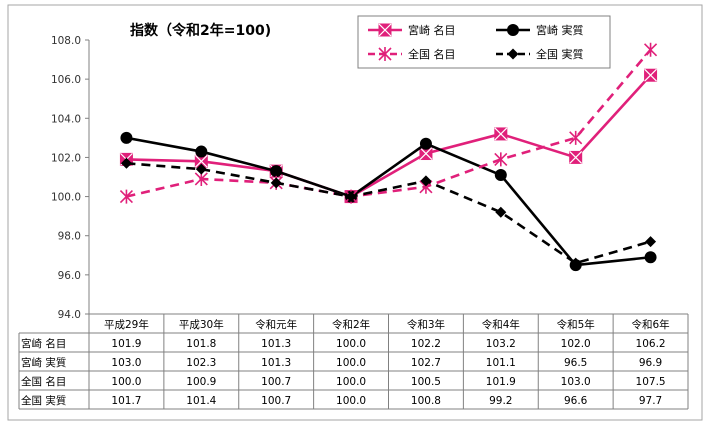 Image resolution: width=710 pixels, height=435 pixels. Describe the element at coordinates (426, 363) in the screenshot. I see `table-cell: 102.7` at that location.